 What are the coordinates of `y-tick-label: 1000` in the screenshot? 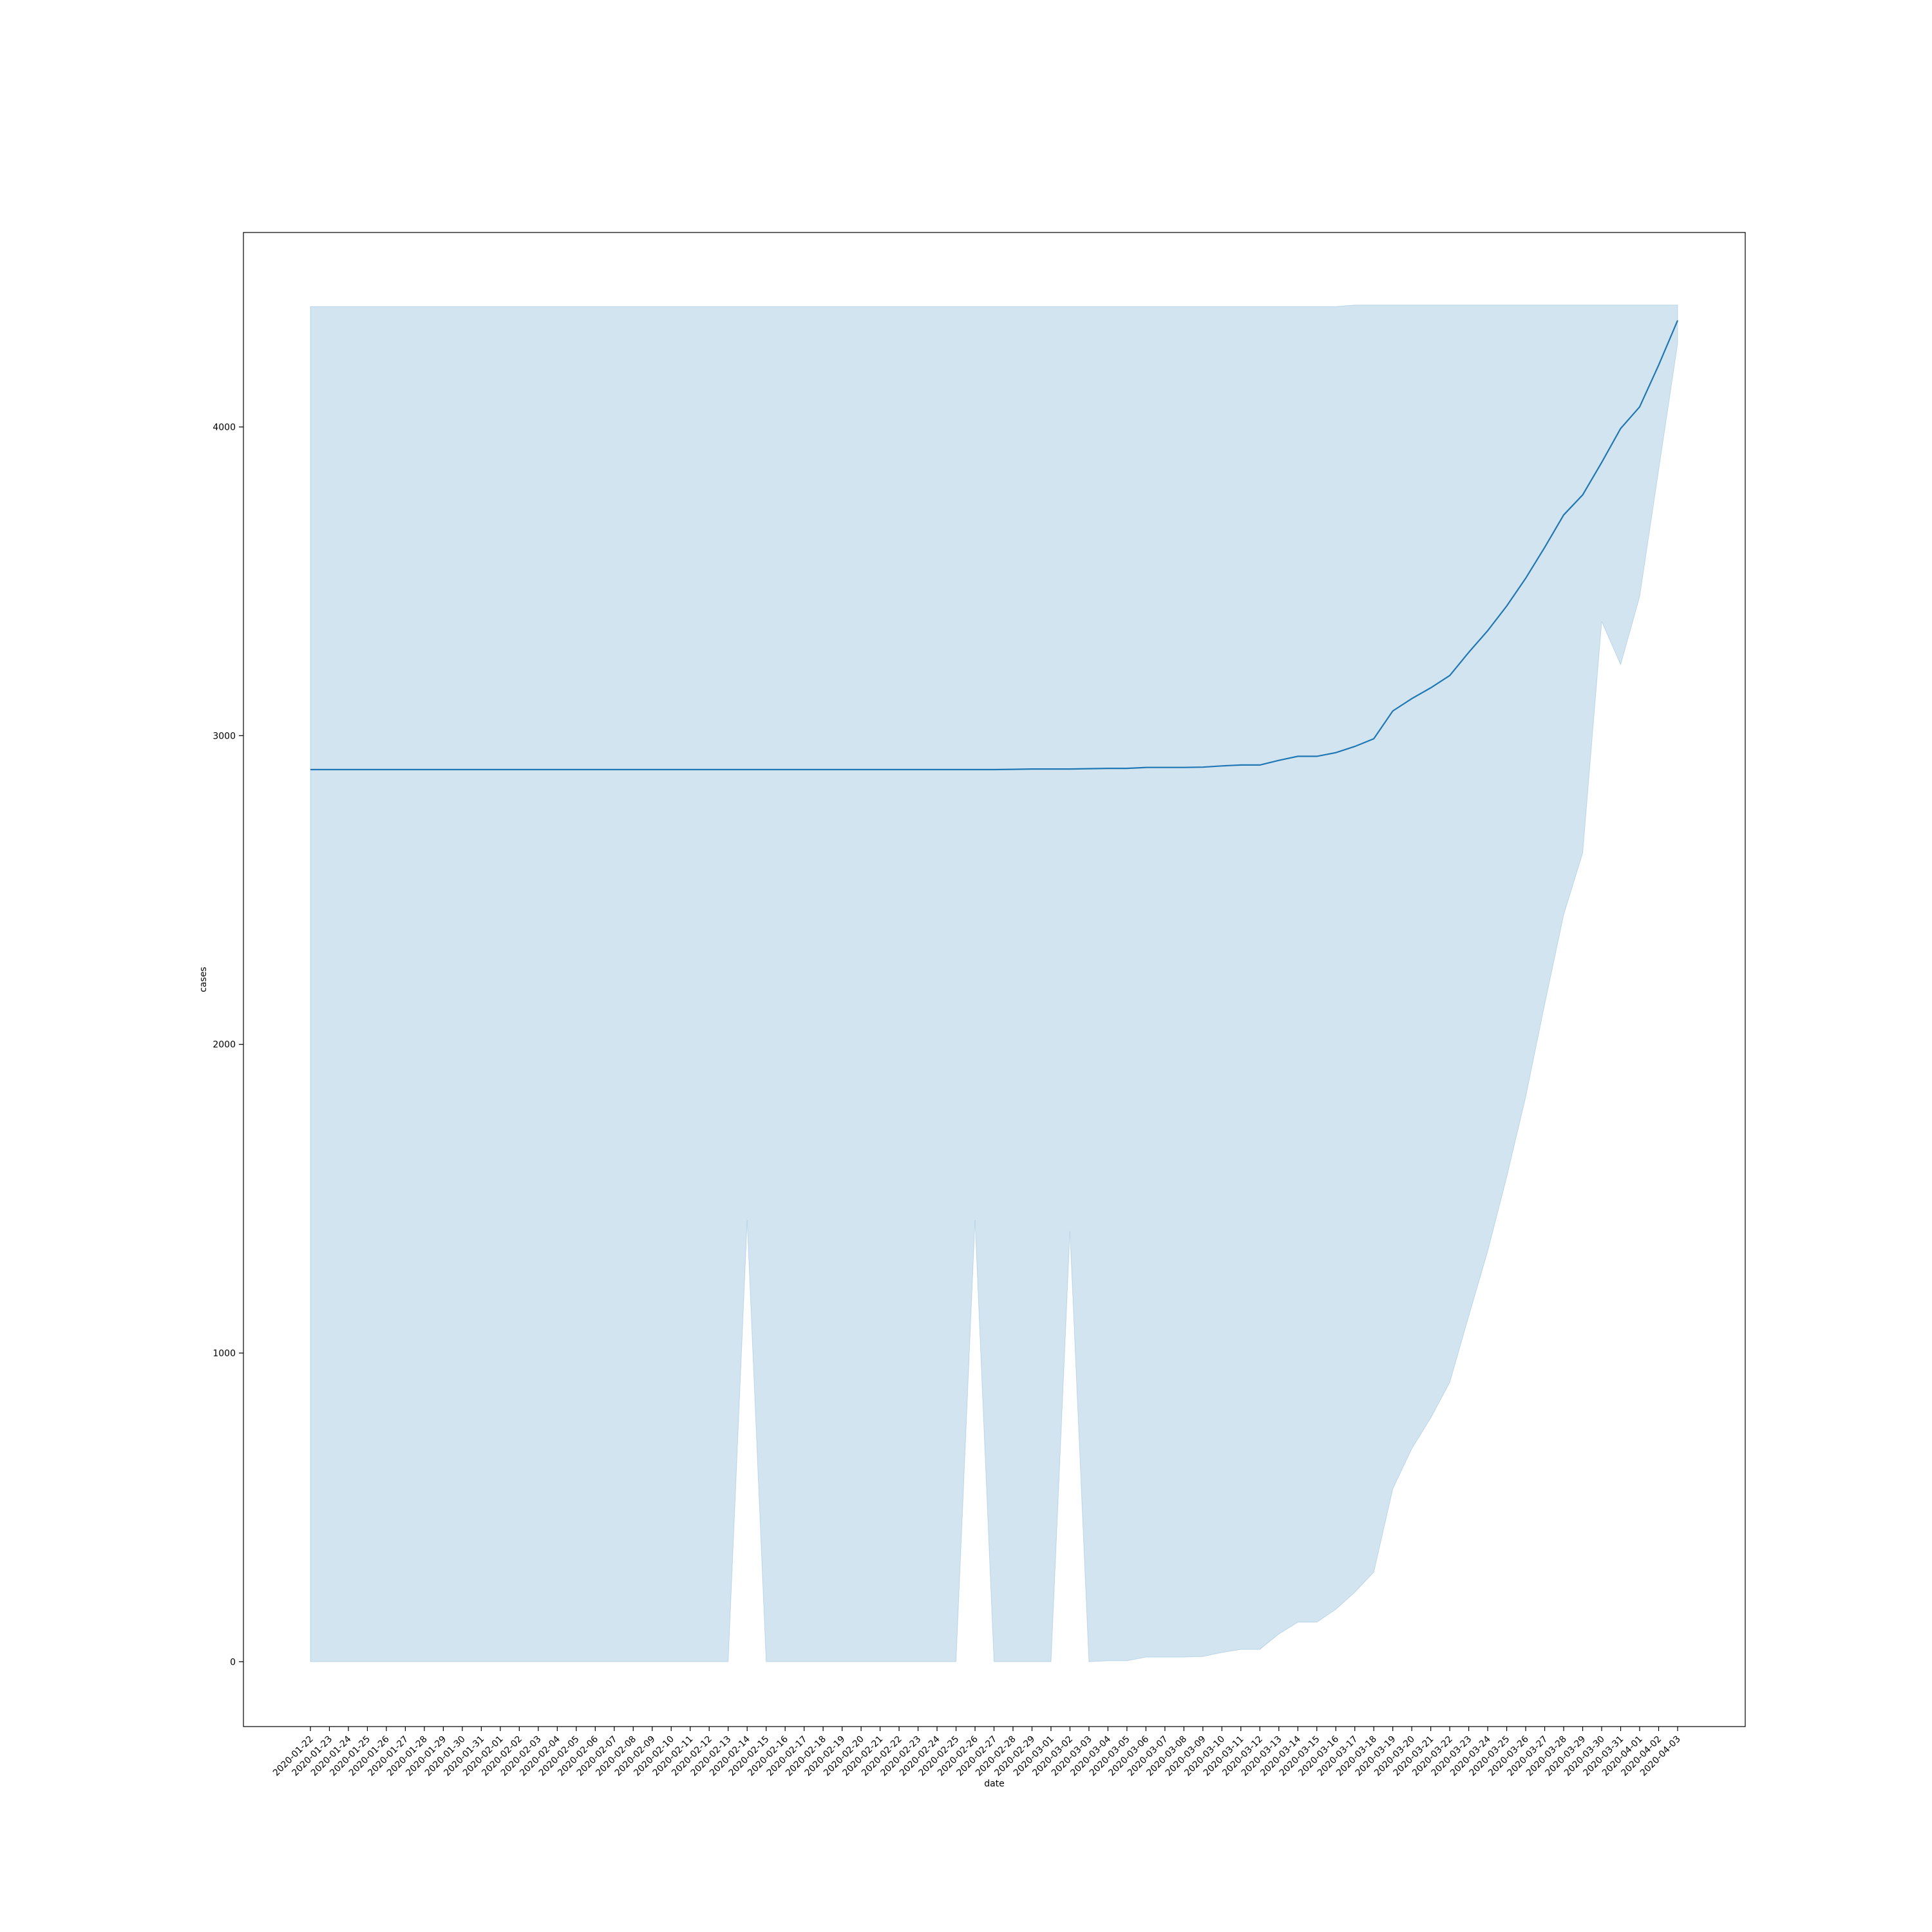 It's located at (224, 1354).